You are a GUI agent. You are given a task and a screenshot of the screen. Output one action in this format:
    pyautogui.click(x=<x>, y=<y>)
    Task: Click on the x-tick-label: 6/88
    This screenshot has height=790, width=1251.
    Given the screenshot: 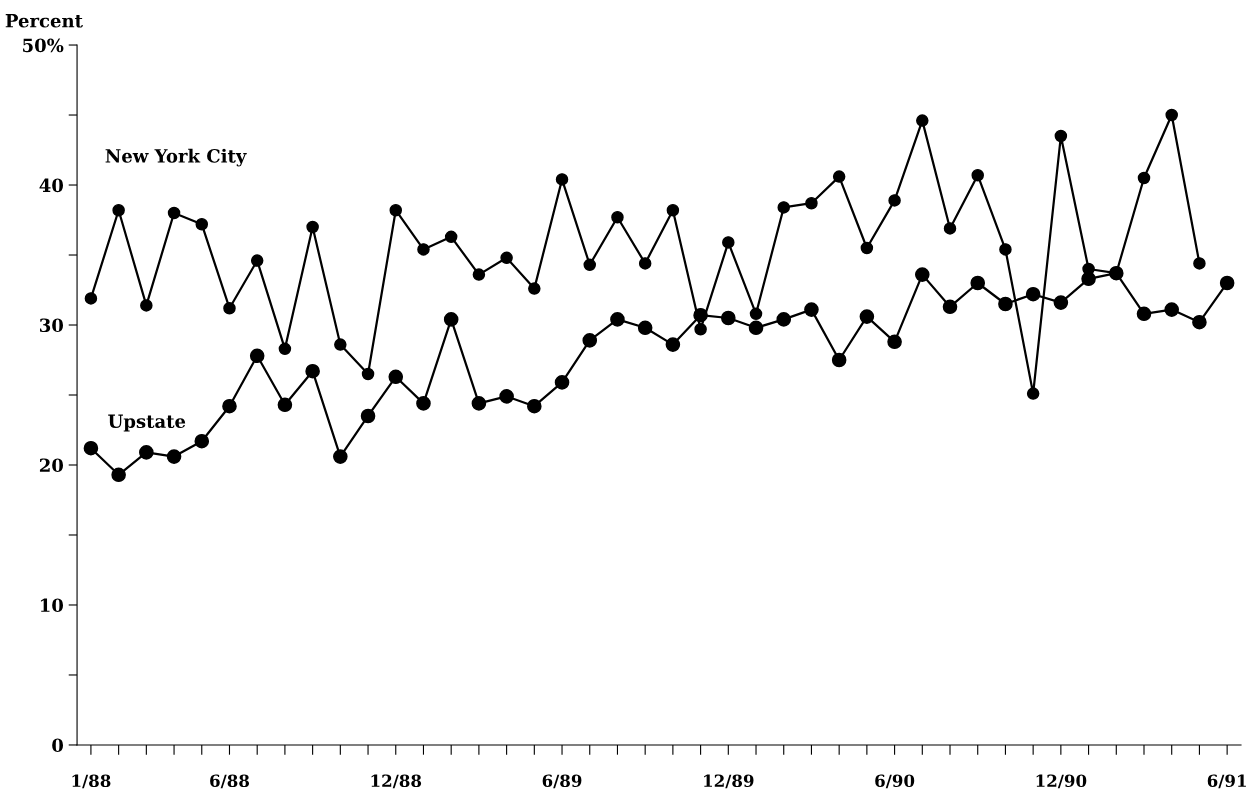 What is the action you would take?
    pyautogui.click(x=230, y=781)
    